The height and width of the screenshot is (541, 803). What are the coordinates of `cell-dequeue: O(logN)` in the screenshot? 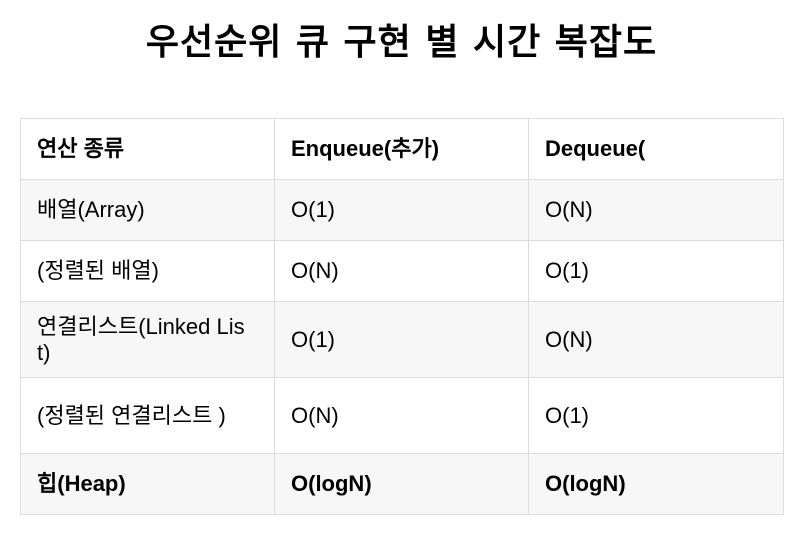 It's located at (656, 484).